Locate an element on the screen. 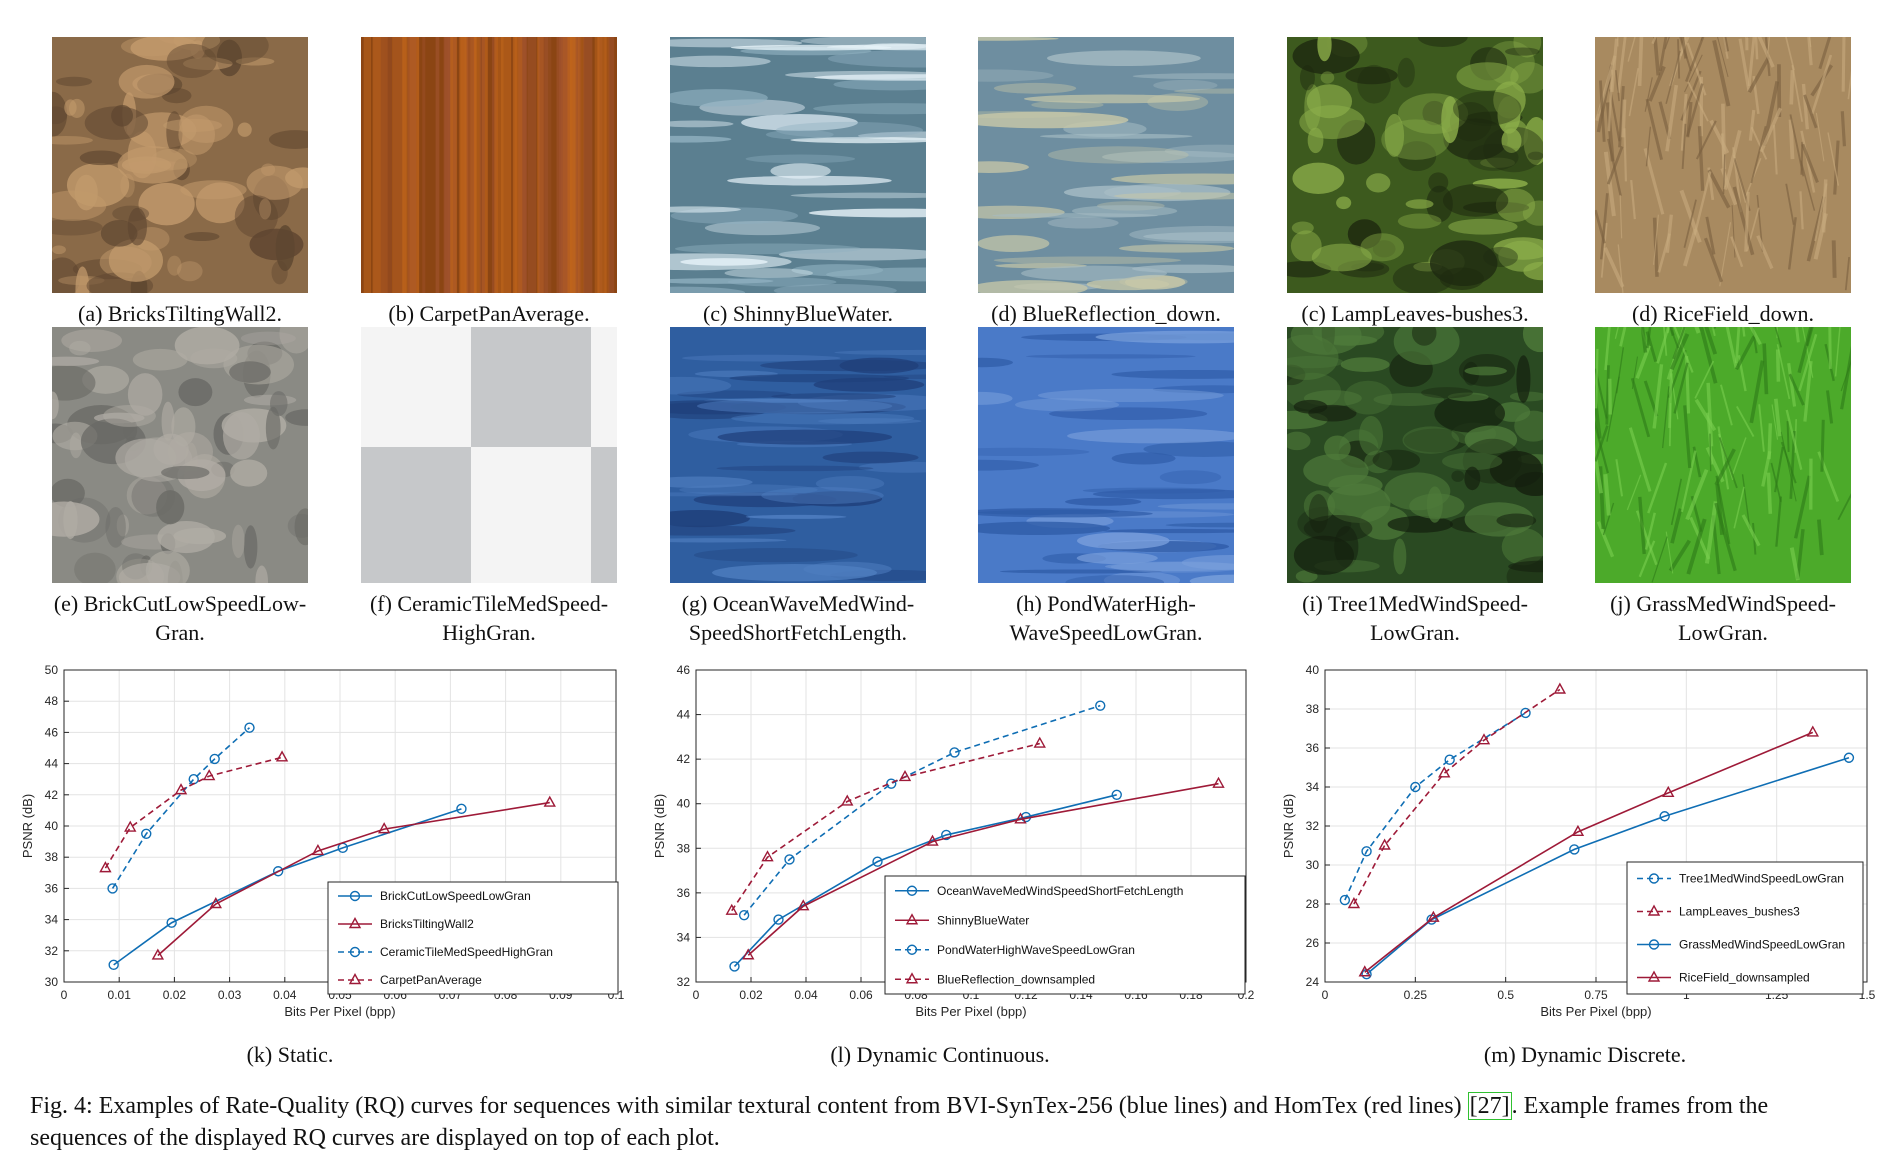 This screenshot has width=1894, height=1164. example-frame-caption-f: (f) CeramicTileMedSpeed-HighGran. is located at coordinates (489, 618).